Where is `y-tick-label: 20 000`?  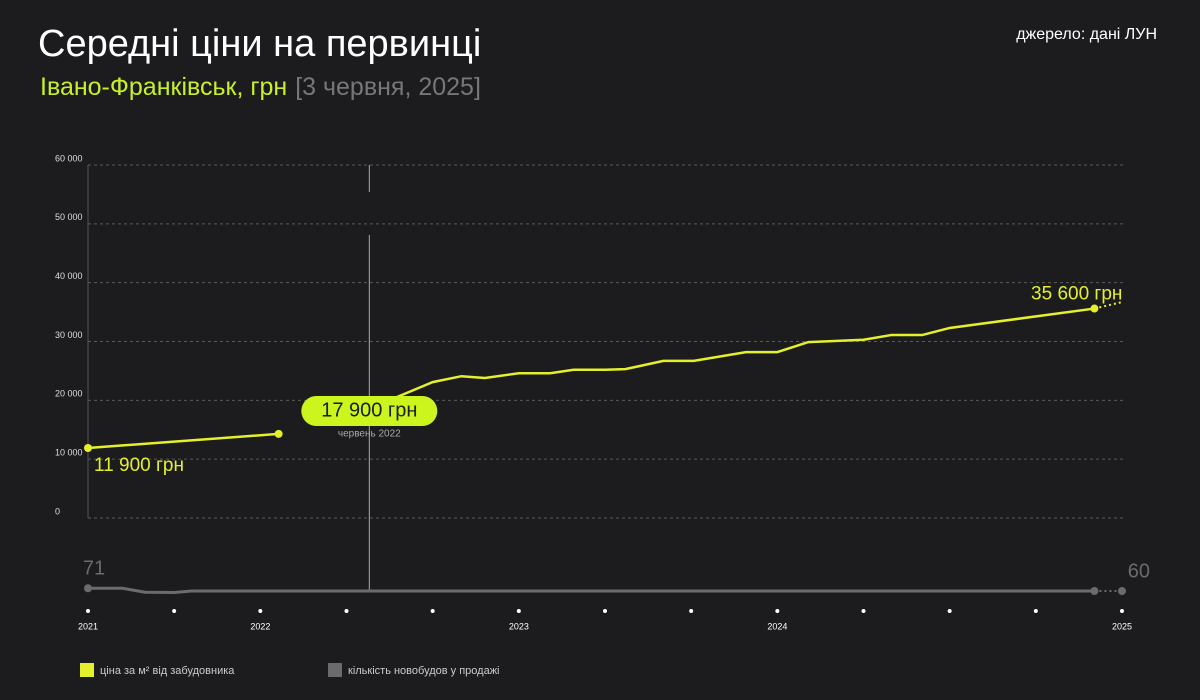
y-tick-label: 20 000 is located at coordinates (69, 394).